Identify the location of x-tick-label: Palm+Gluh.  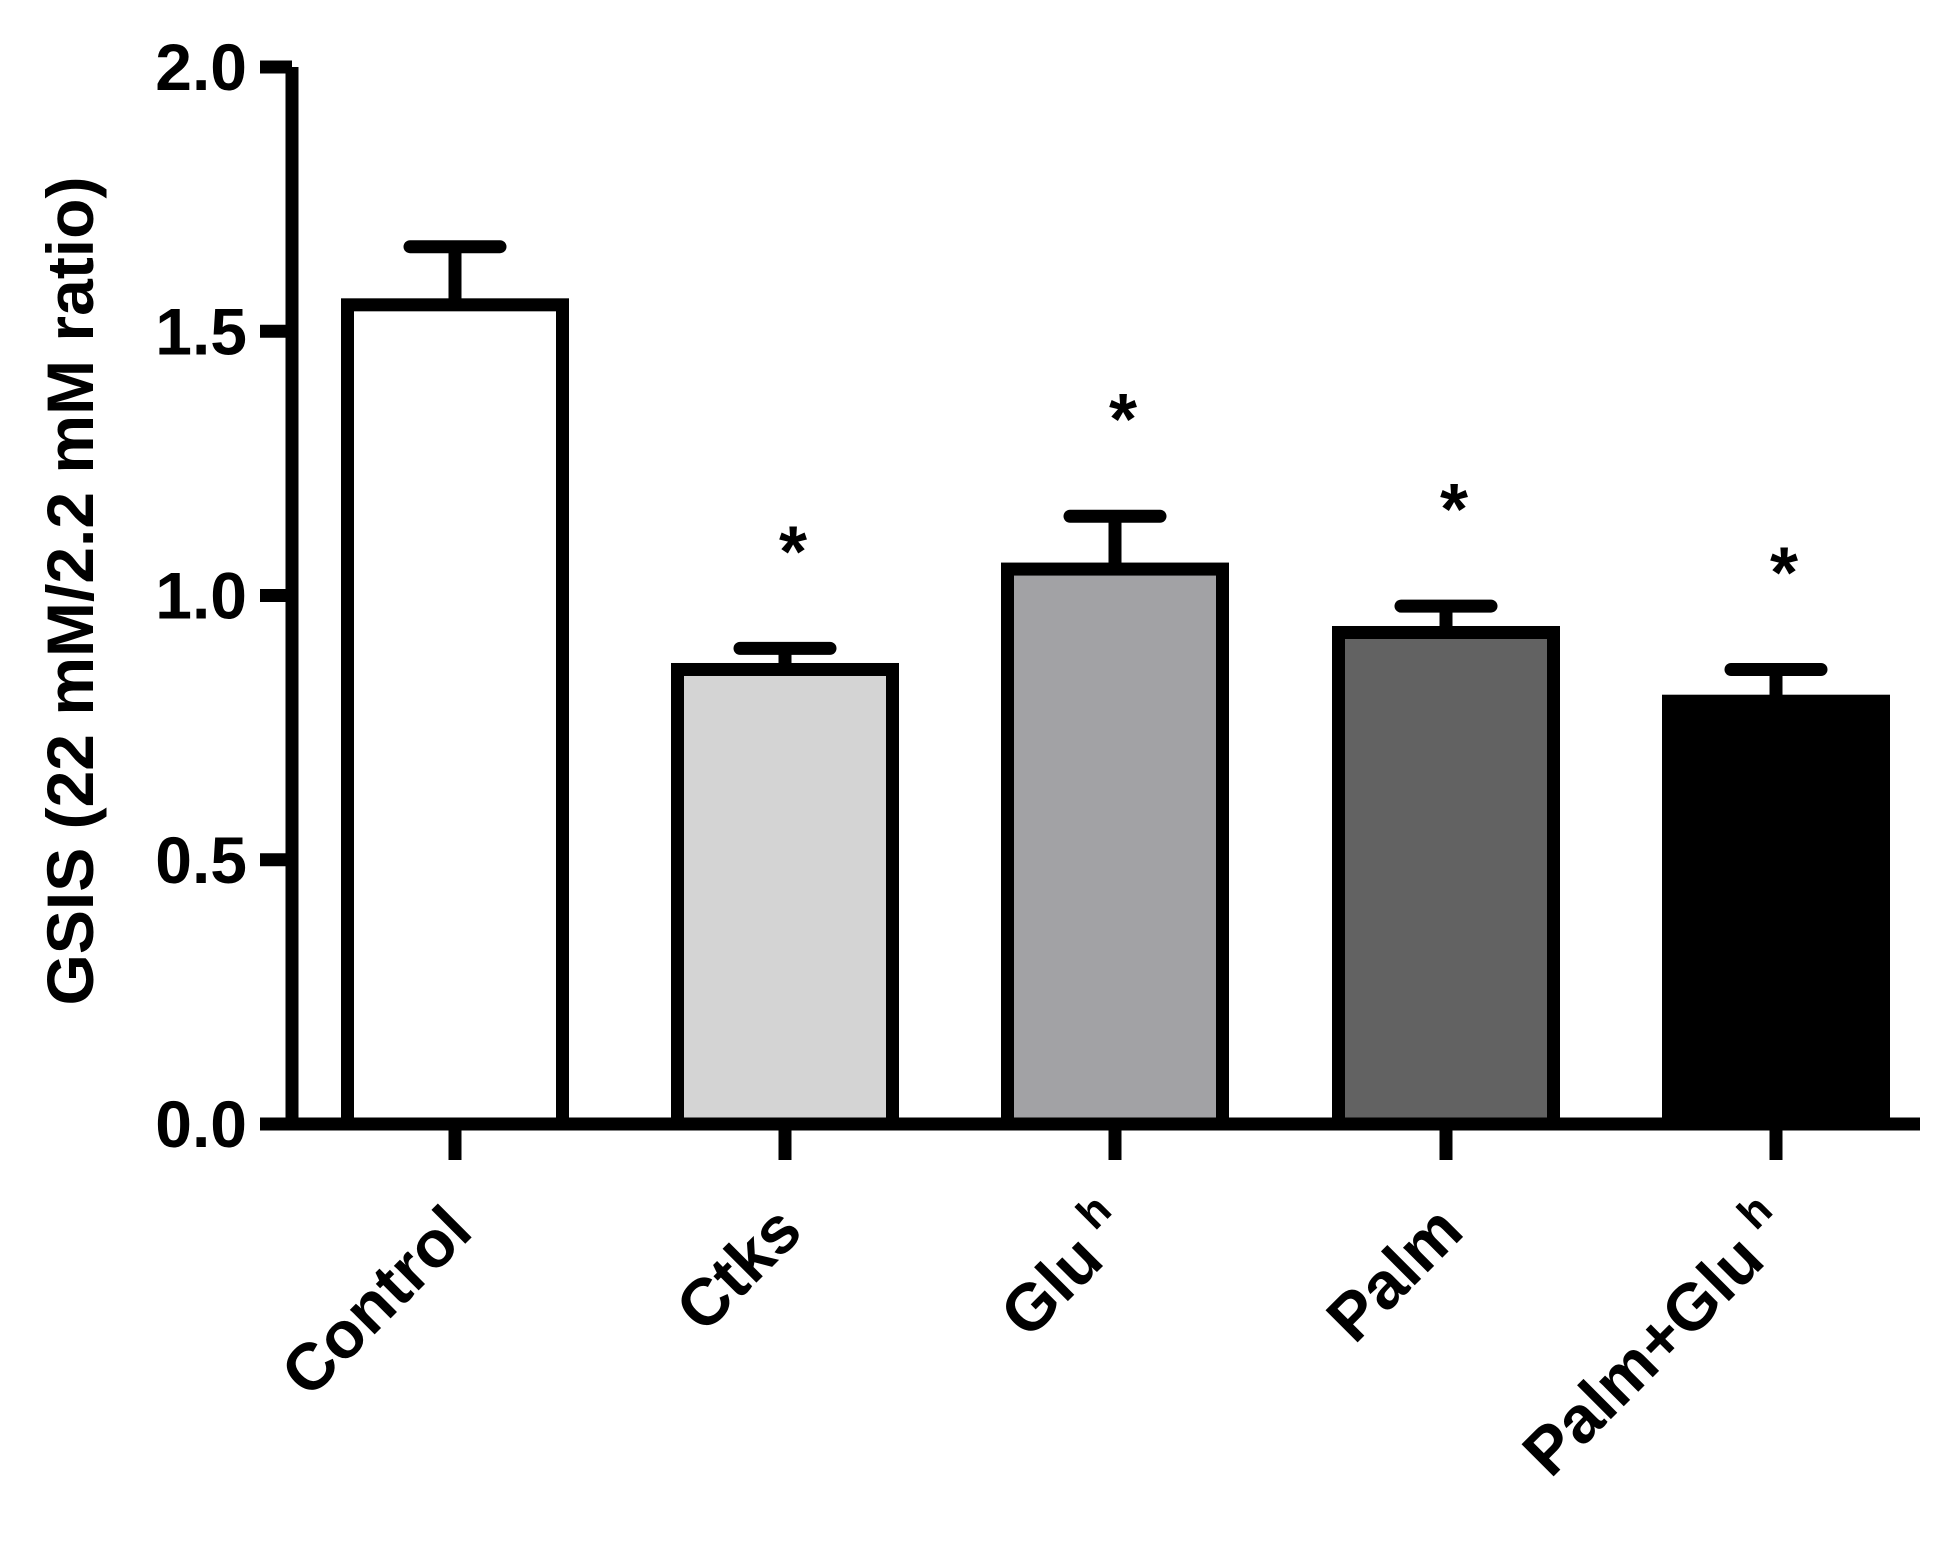
(1654, 1337).